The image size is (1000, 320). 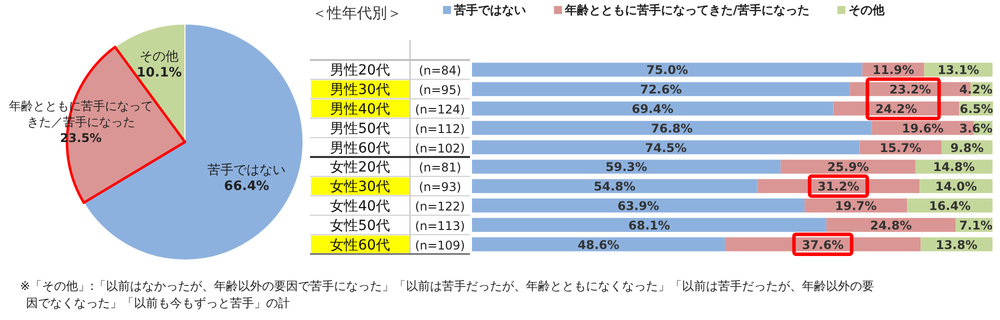 I want to click on data-label: 68.1%, so click(x=649, y=225).